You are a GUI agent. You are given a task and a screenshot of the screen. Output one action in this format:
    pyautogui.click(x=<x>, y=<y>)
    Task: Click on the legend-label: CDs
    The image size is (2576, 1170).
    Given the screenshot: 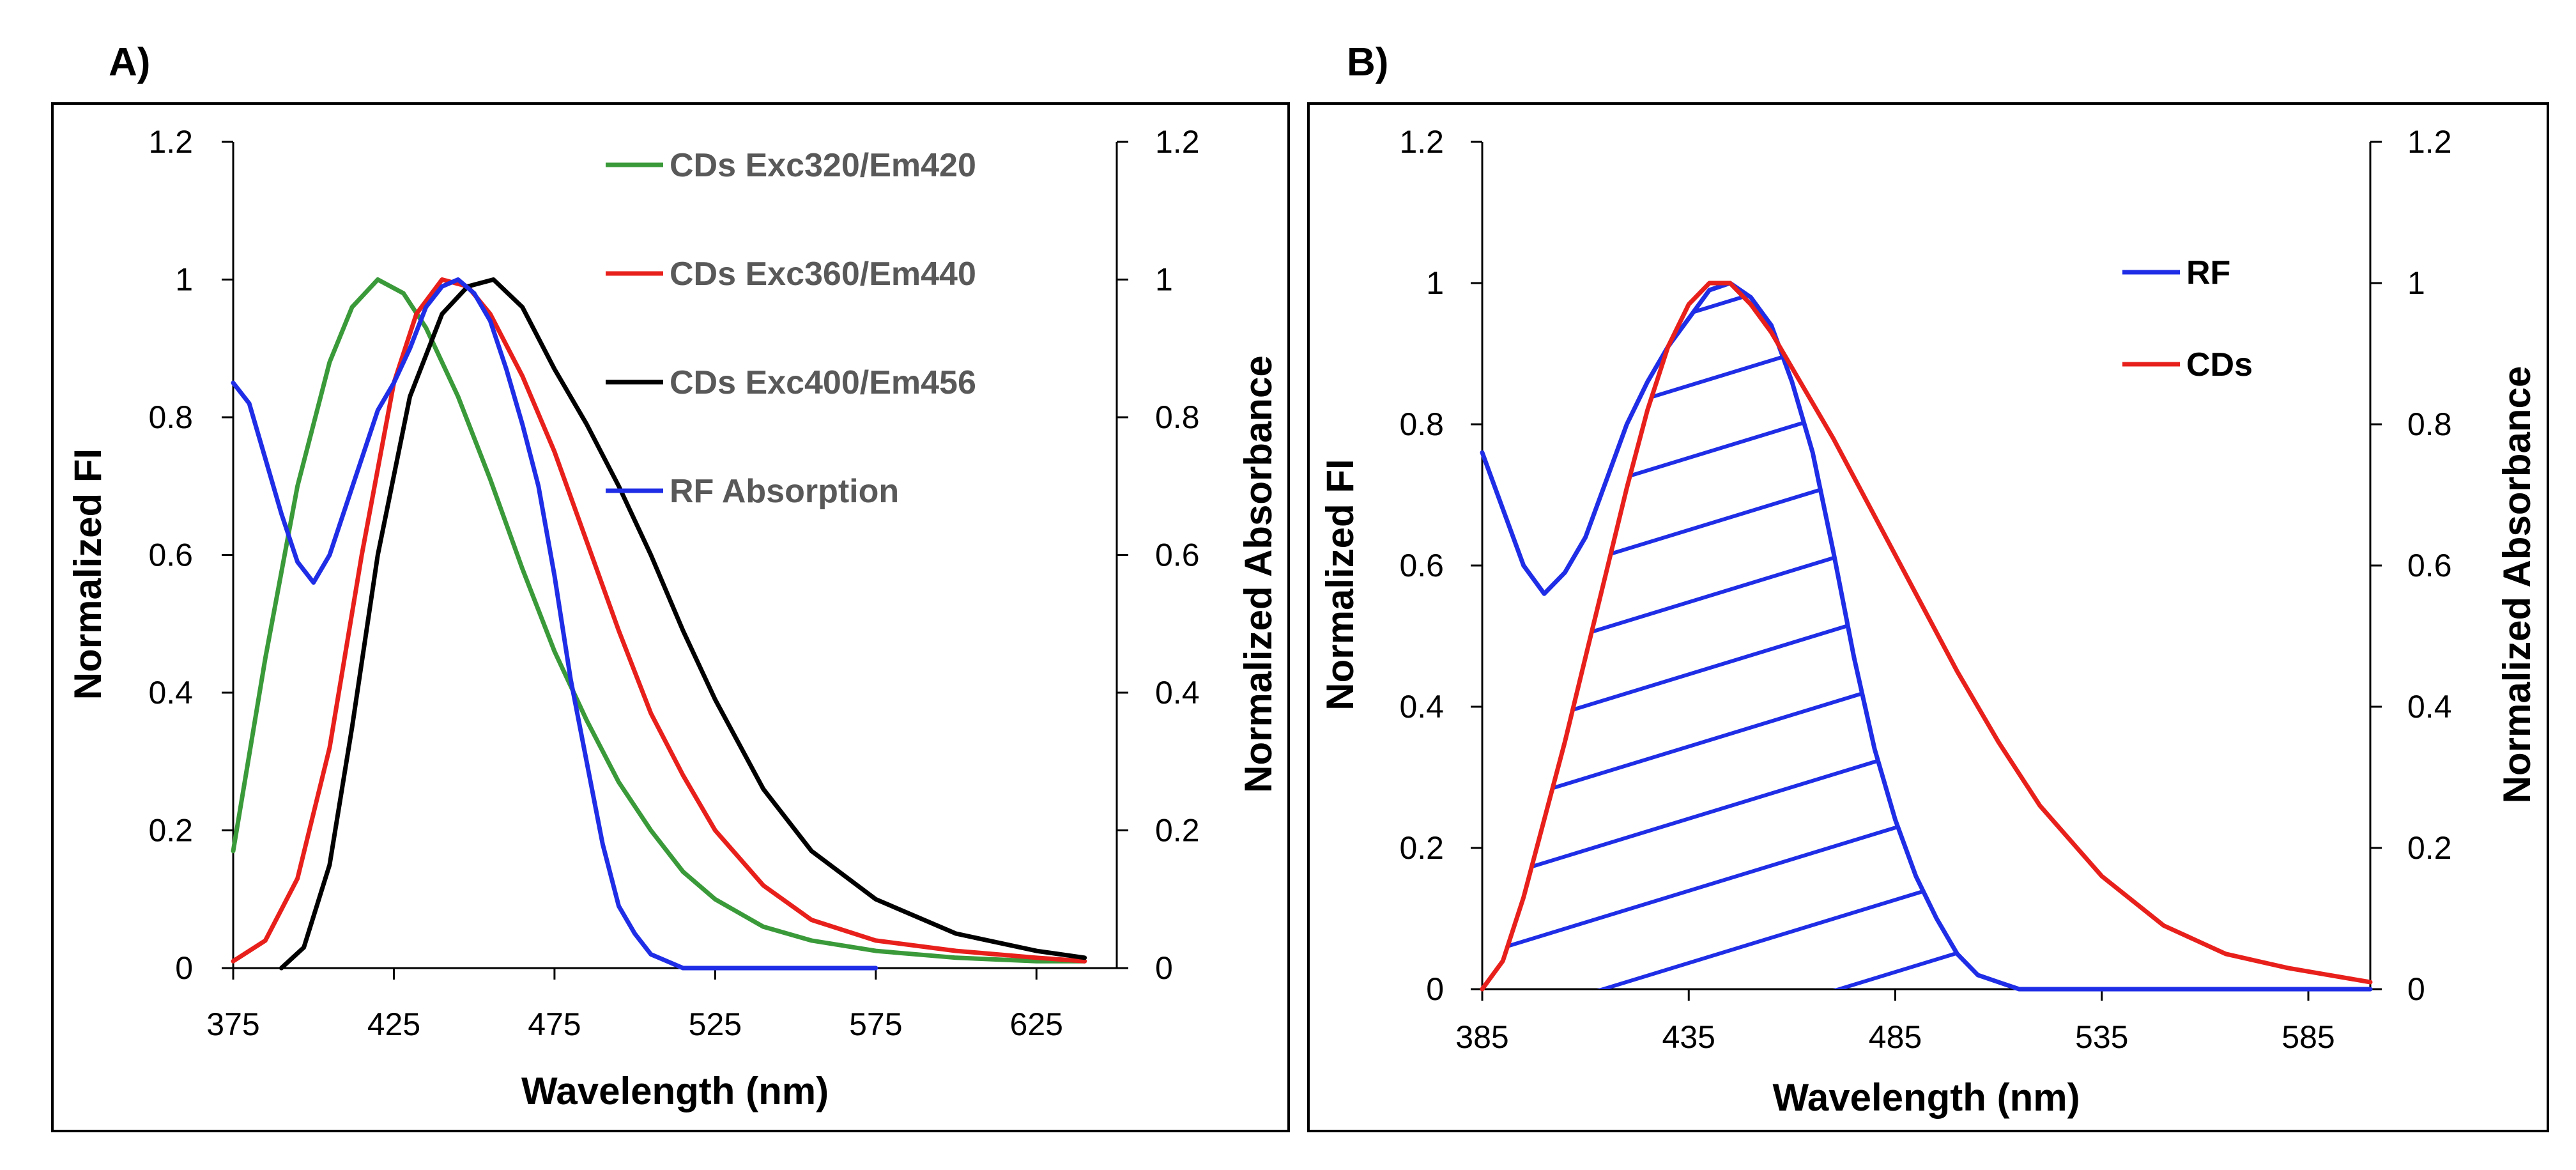 What is the action you would take?
    pyautogui.click(x=2219, y=365)
    